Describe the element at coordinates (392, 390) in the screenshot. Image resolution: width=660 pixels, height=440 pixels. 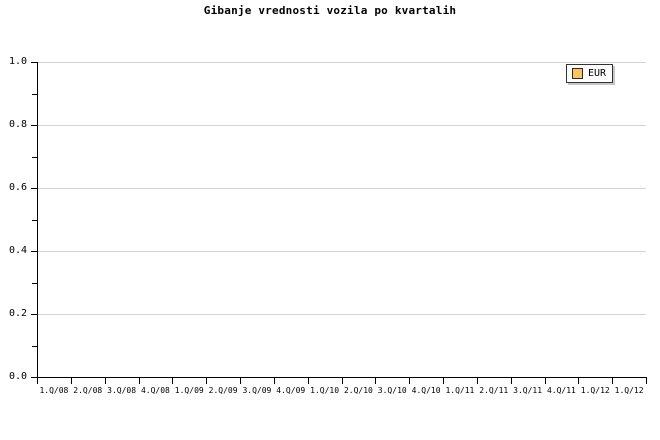
I see `x-axis-label: 3.Q/10` at that location.